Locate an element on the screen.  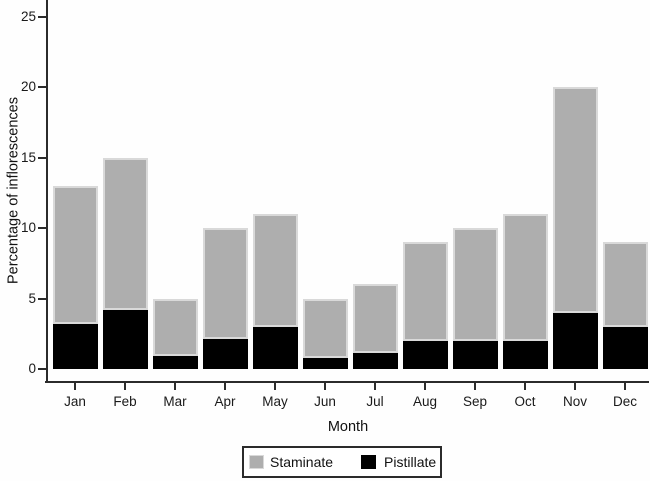
y-tick-label-10: 10 is located at coordinates (28, 227).